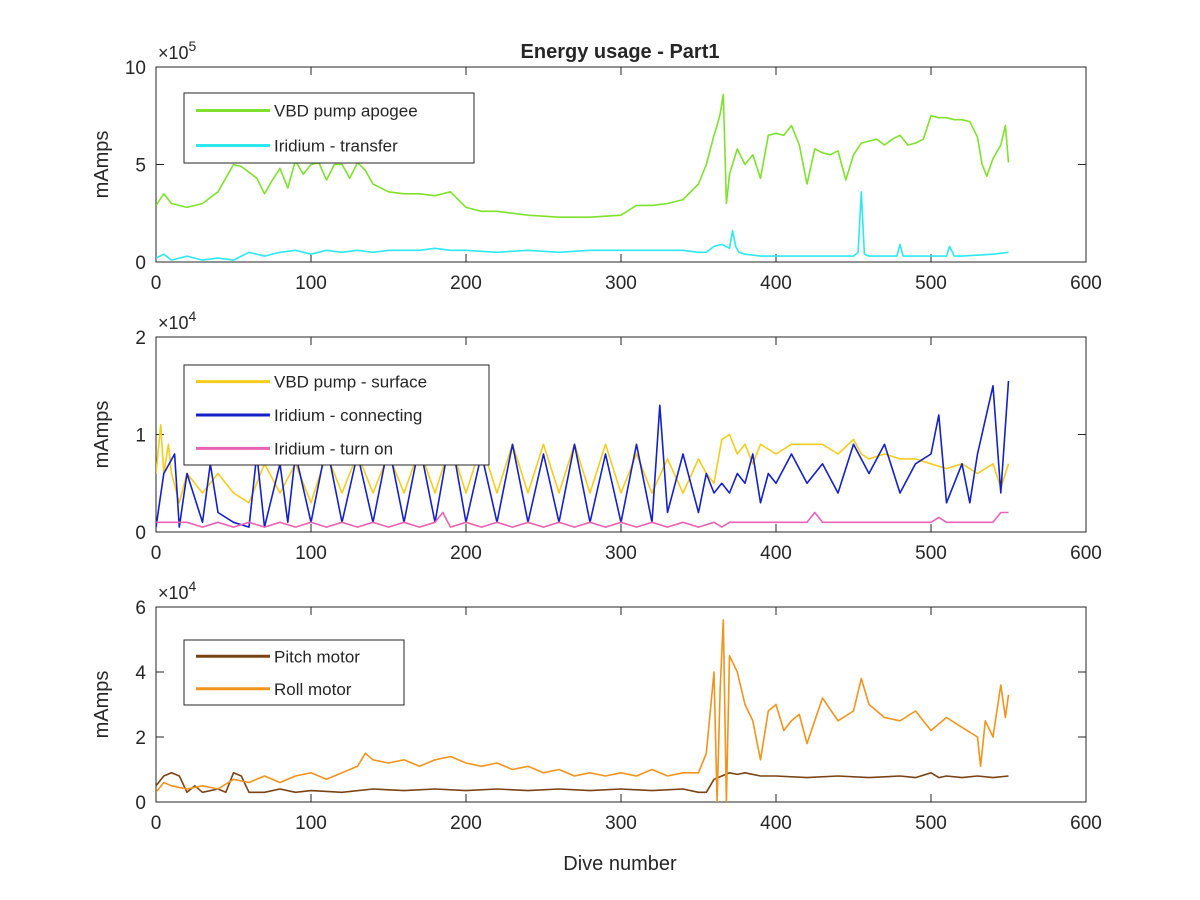 The image size is (1200, 900). What do you see at coordinates (140, 608) in the screenshot?
I see `y-tick-label: 6` at bounding box center [140, 608].